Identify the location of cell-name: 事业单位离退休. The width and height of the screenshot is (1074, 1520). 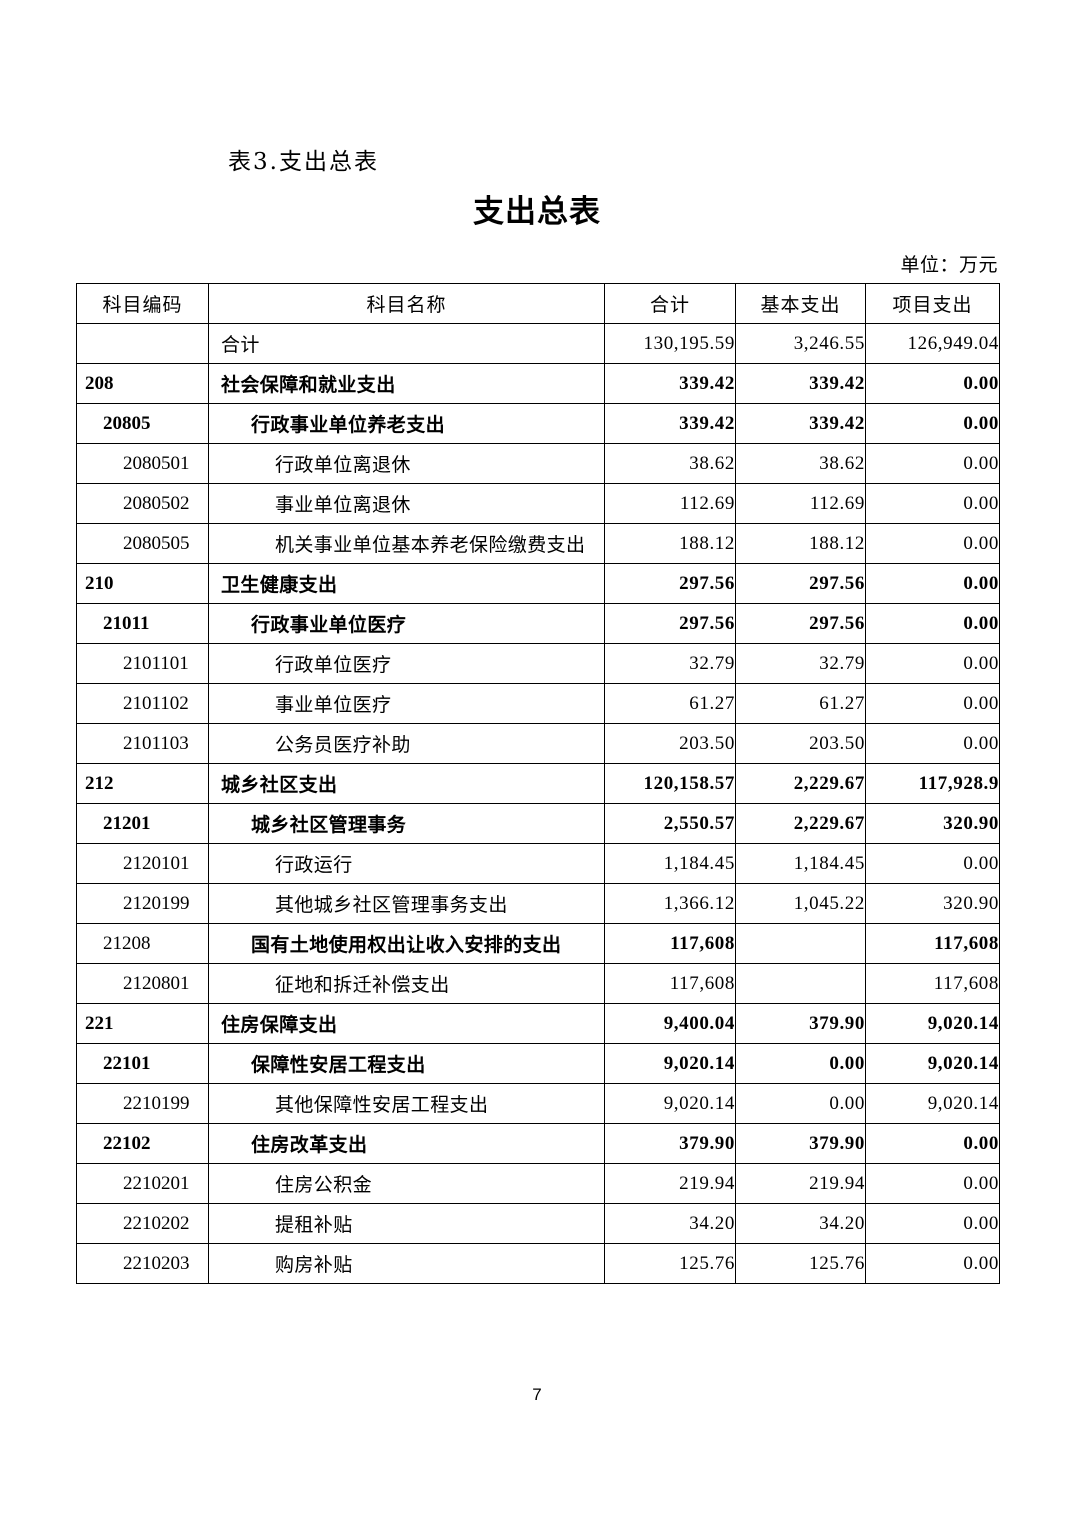
(406, 503).